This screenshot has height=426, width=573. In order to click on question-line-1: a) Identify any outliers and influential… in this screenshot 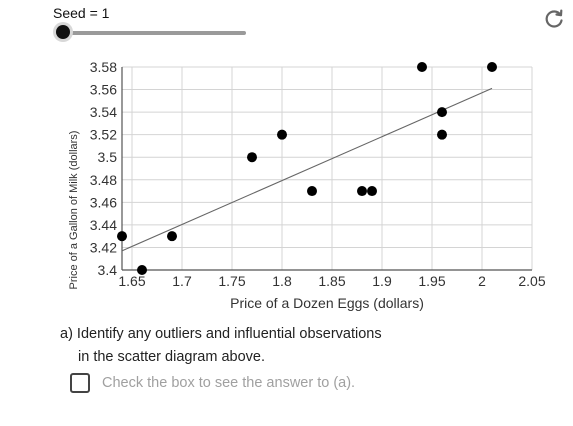, I will do `click(221, 334)`.